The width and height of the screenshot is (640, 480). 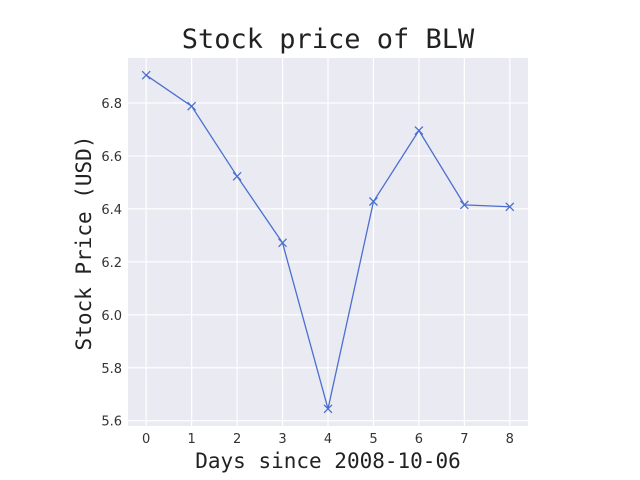 What do you see at coordinates (111, 104) in the screenshot?
I see `y-tick-label: 6.8` at bounding box center [111, 104].